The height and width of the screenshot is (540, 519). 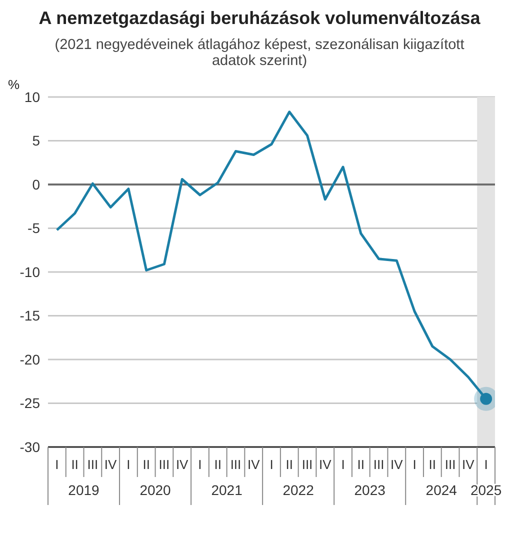 I want to click on y-axis-title: %, so click(x=14, y=84).